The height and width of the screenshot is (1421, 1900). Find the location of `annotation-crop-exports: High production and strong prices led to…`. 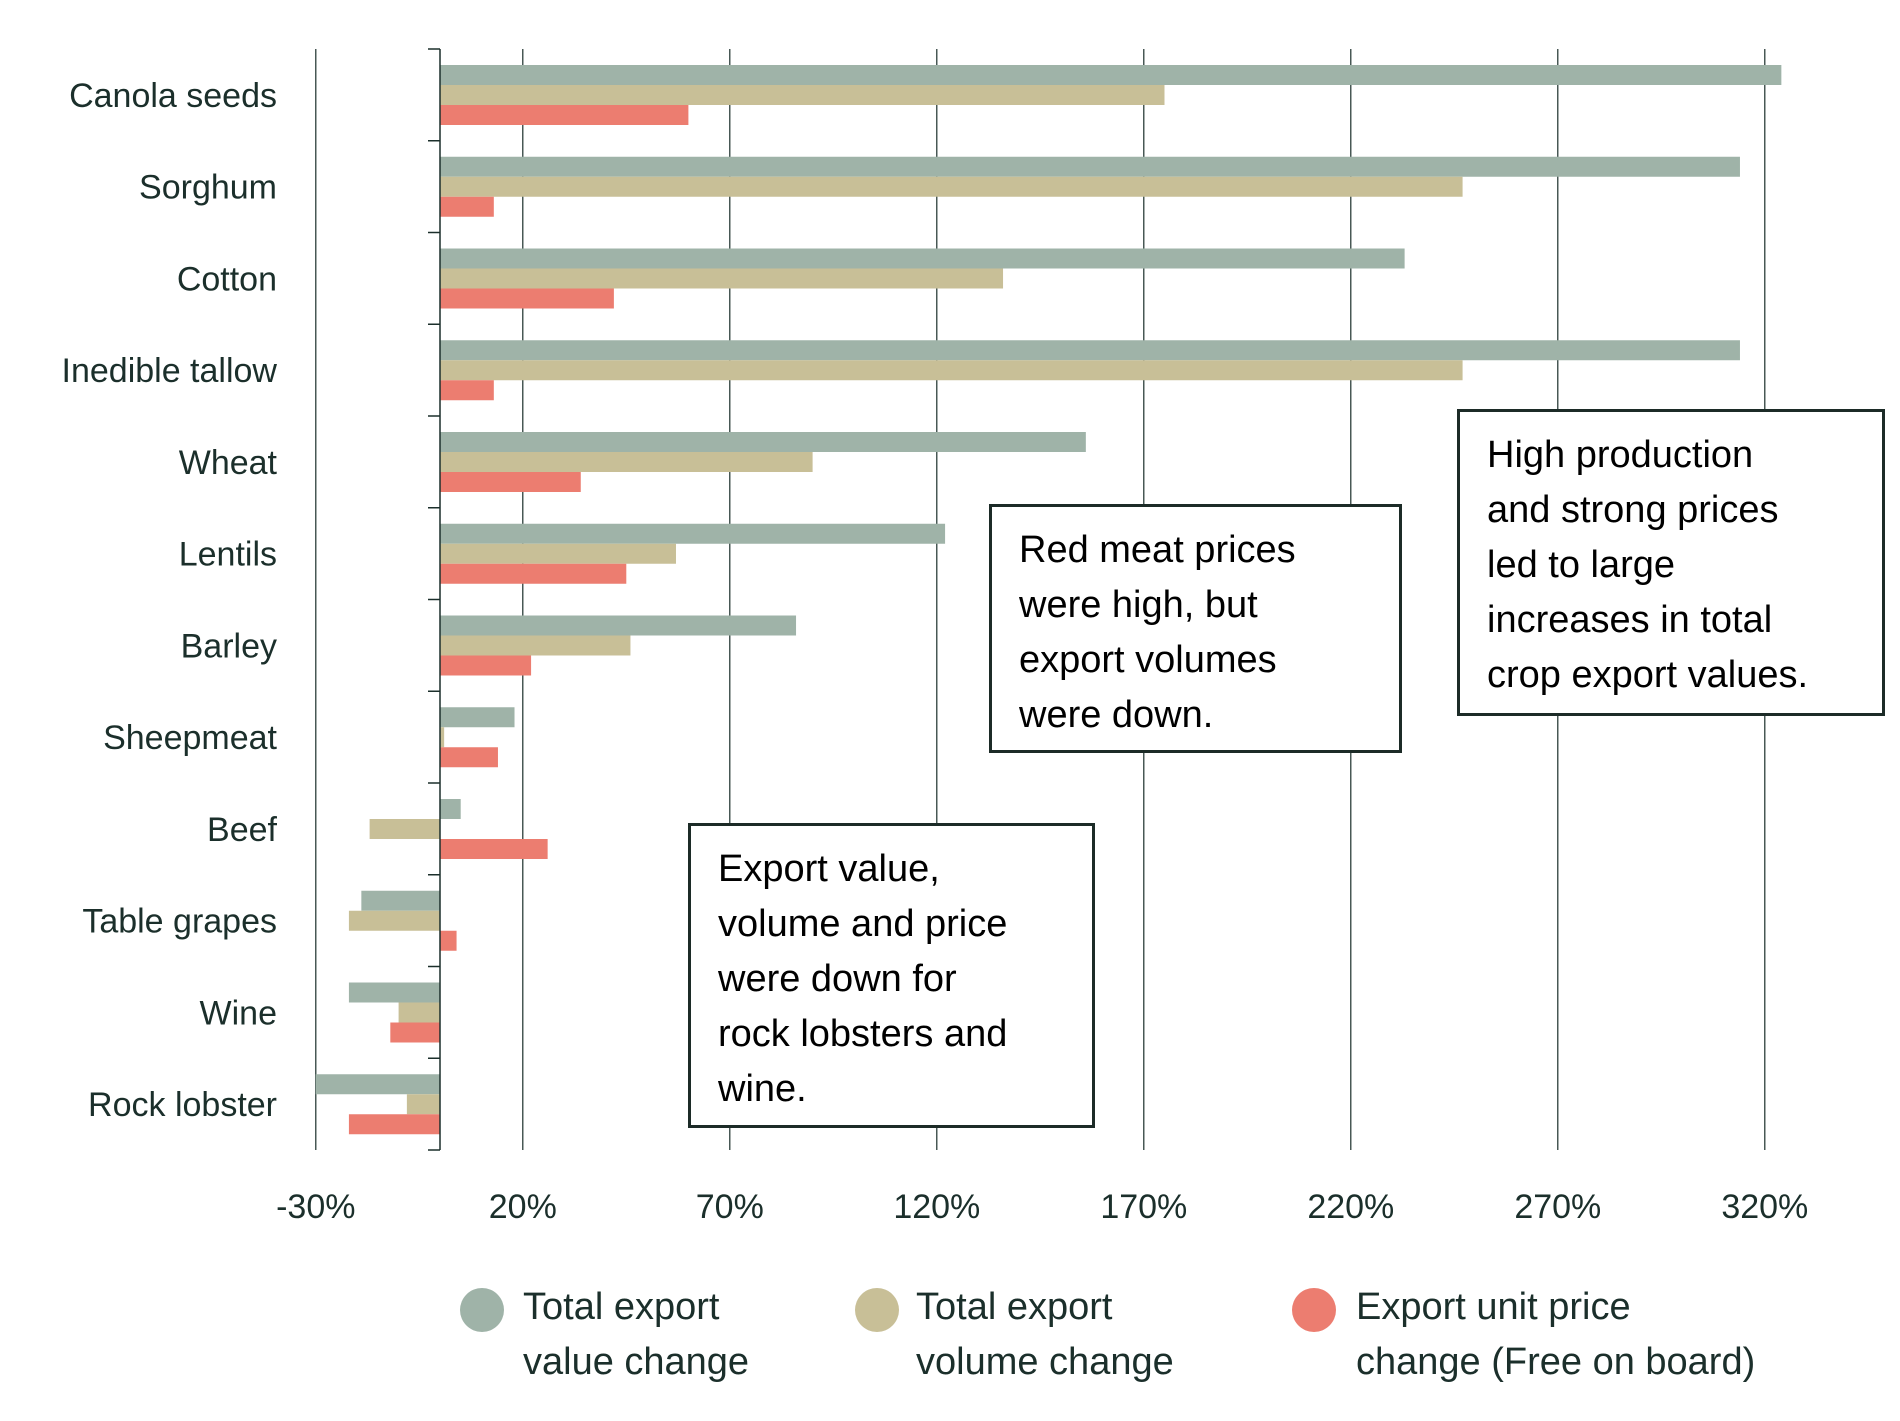

annotation-crop-exports: High production and strong prices led to… is located at coordinates (1671, 562).